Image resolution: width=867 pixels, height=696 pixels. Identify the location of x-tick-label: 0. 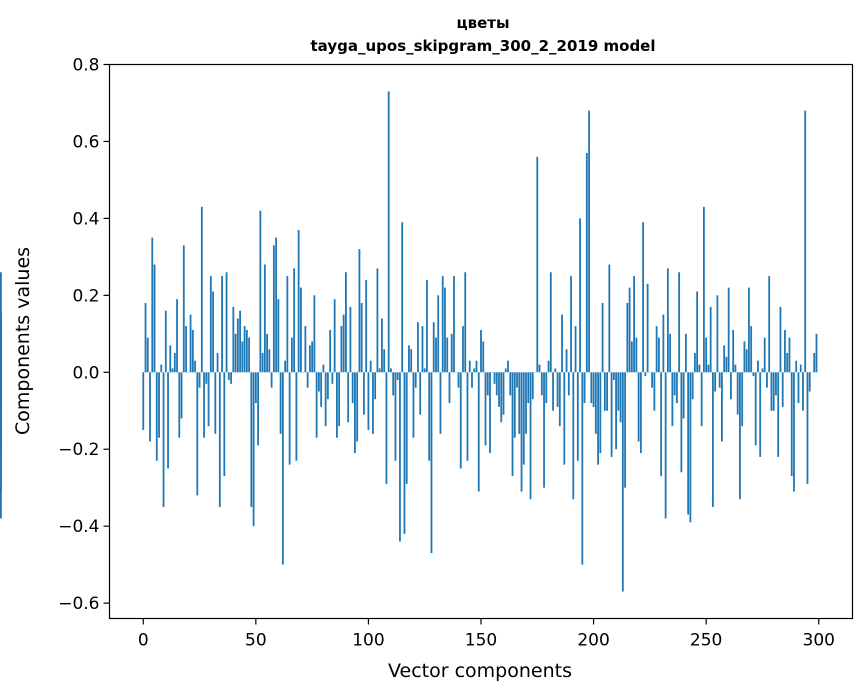
(143, 641).